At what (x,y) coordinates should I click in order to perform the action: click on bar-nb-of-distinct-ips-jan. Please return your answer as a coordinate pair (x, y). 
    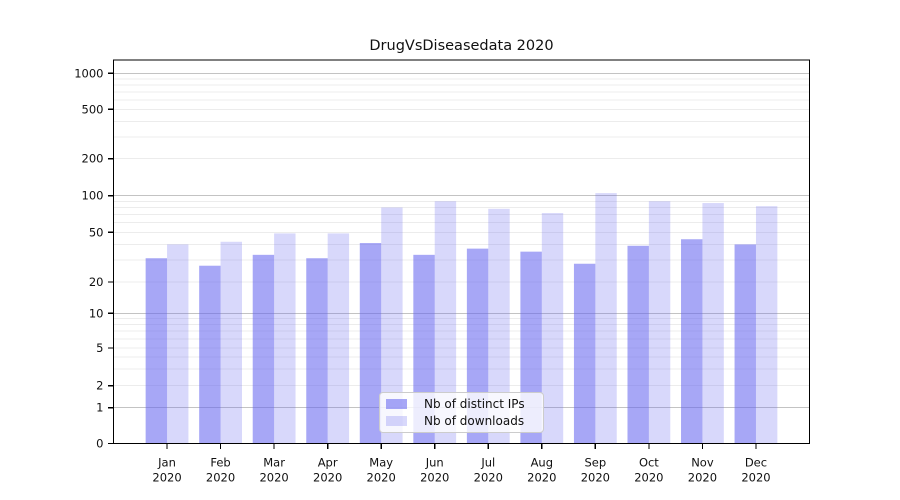
    Looking at the image, I should click on (156, 351).